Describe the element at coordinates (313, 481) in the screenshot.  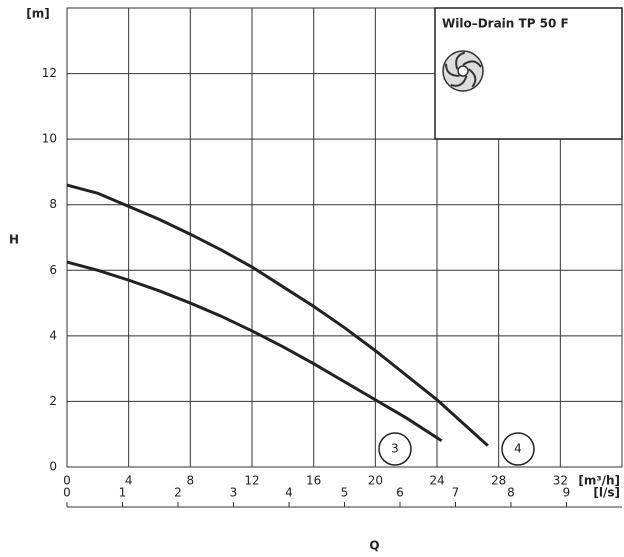
I see `x-tick-label: 16` at that location.